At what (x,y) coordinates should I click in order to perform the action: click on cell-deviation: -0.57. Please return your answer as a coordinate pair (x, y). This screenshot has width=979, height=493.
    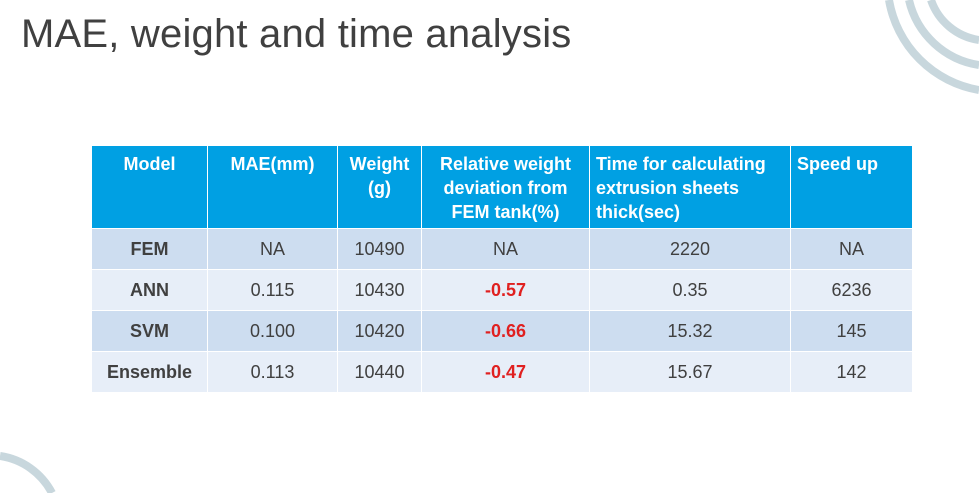
    Looking at the image, I should click on (505, 290).